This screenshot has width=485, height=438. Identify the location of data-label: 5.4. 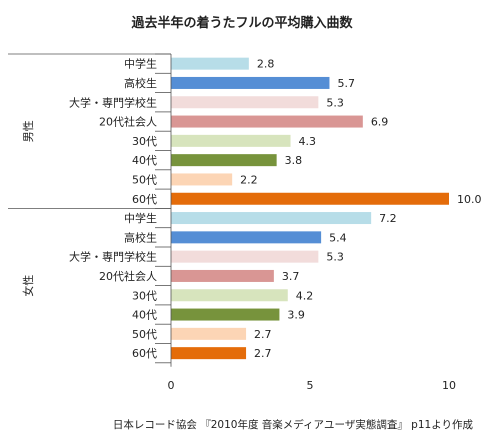
(338, 237).